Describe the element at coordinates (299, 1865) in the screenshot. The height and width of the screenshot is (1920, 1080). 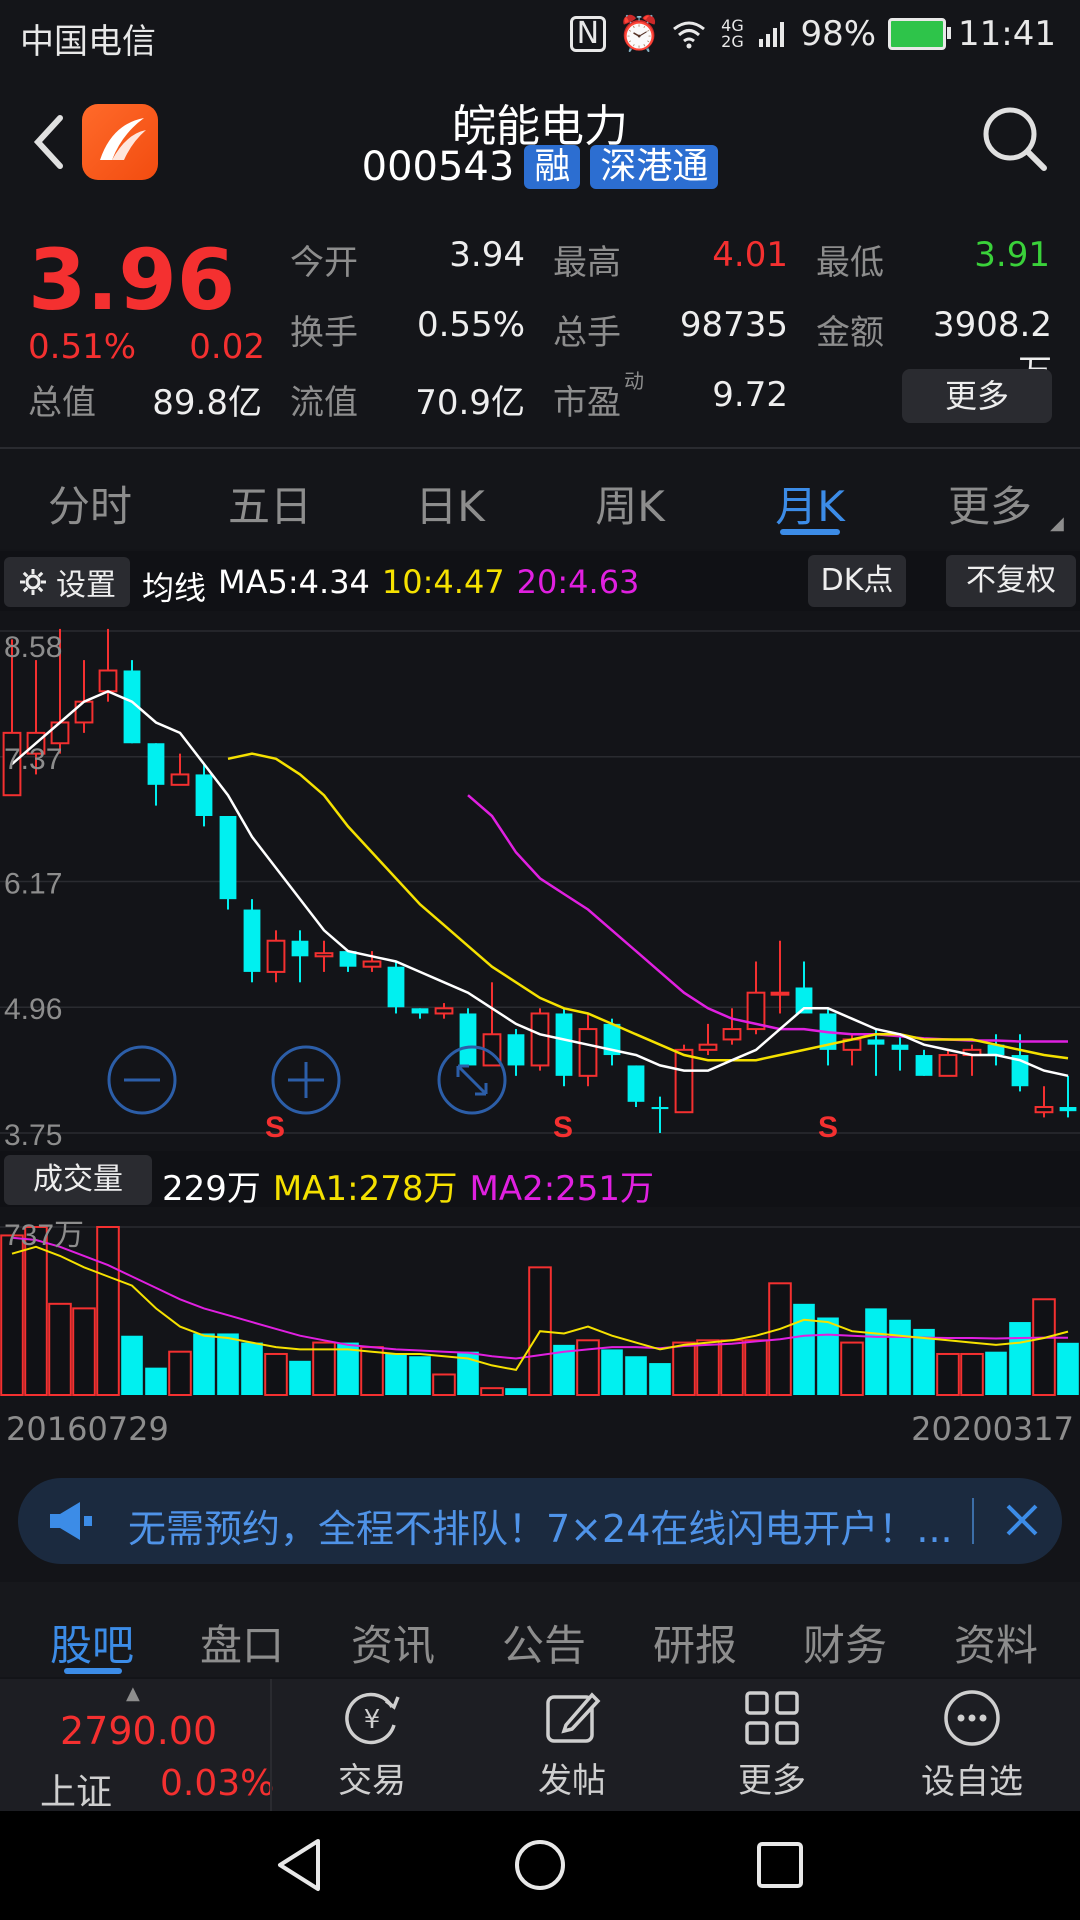
I see `nav-back-icon` at that location.